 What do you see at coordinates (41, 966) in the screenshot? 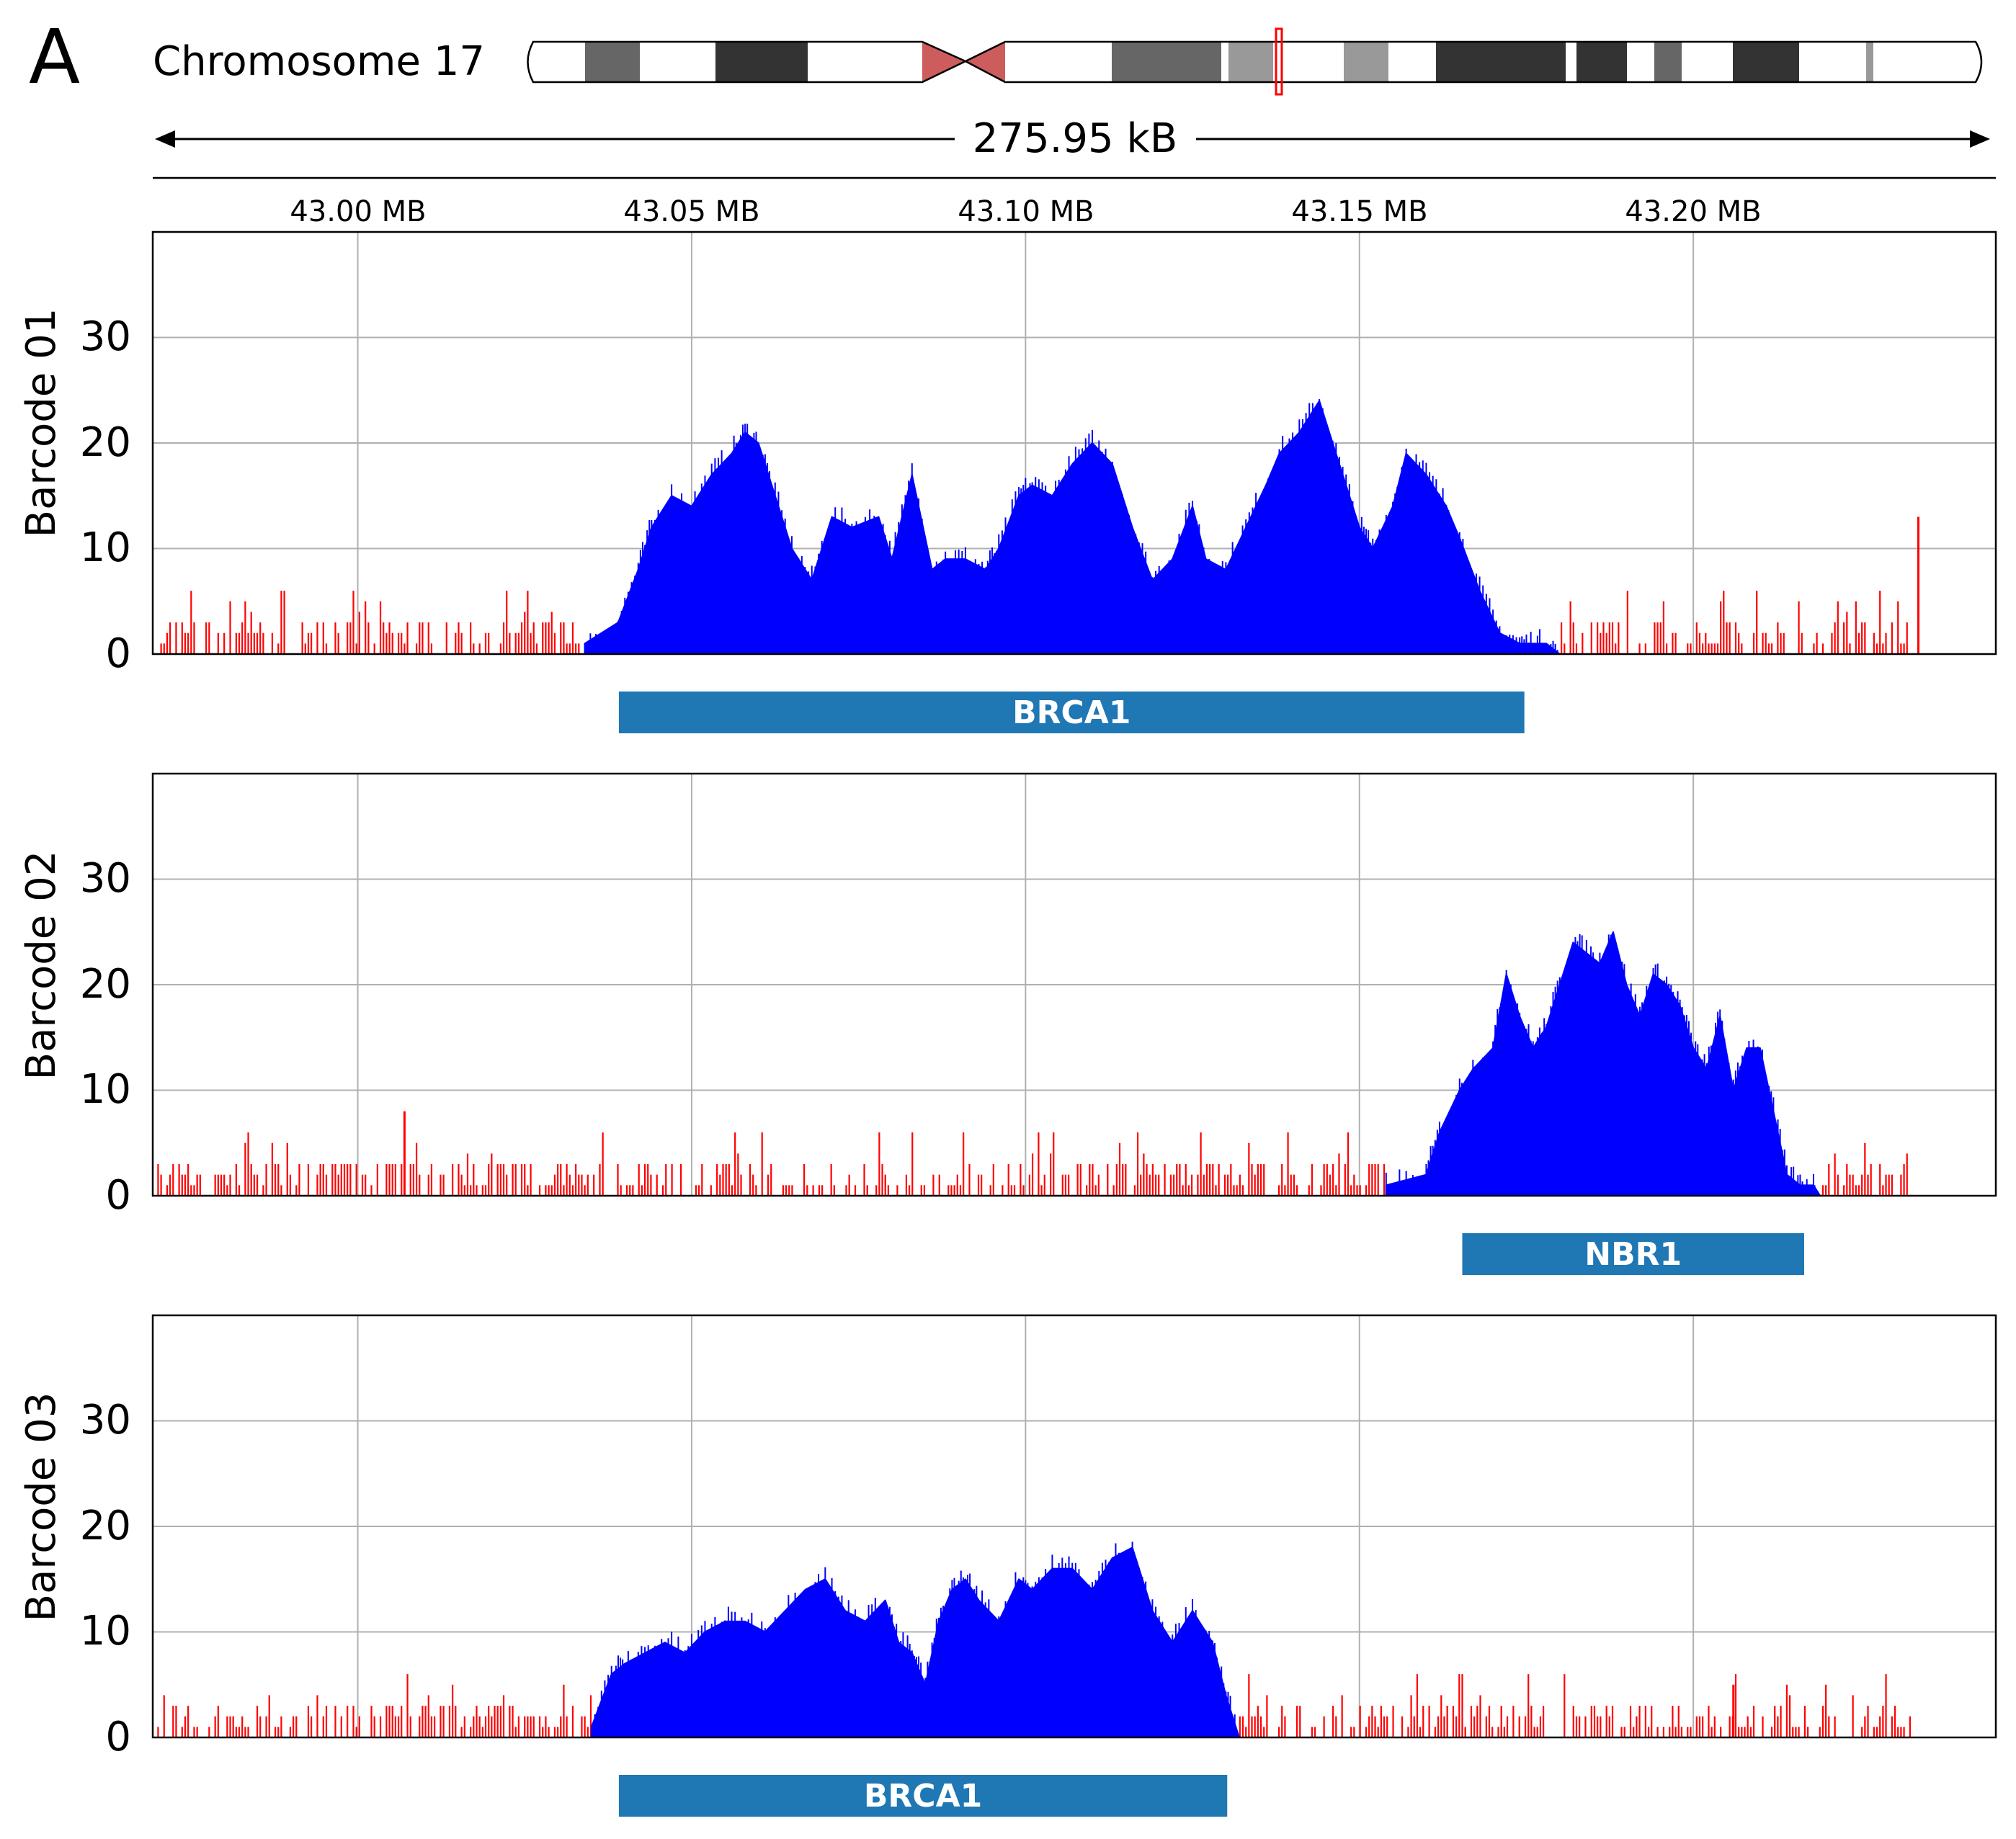
I see `y-axis-label: Barcode 02` at bounding box center [41, 966].